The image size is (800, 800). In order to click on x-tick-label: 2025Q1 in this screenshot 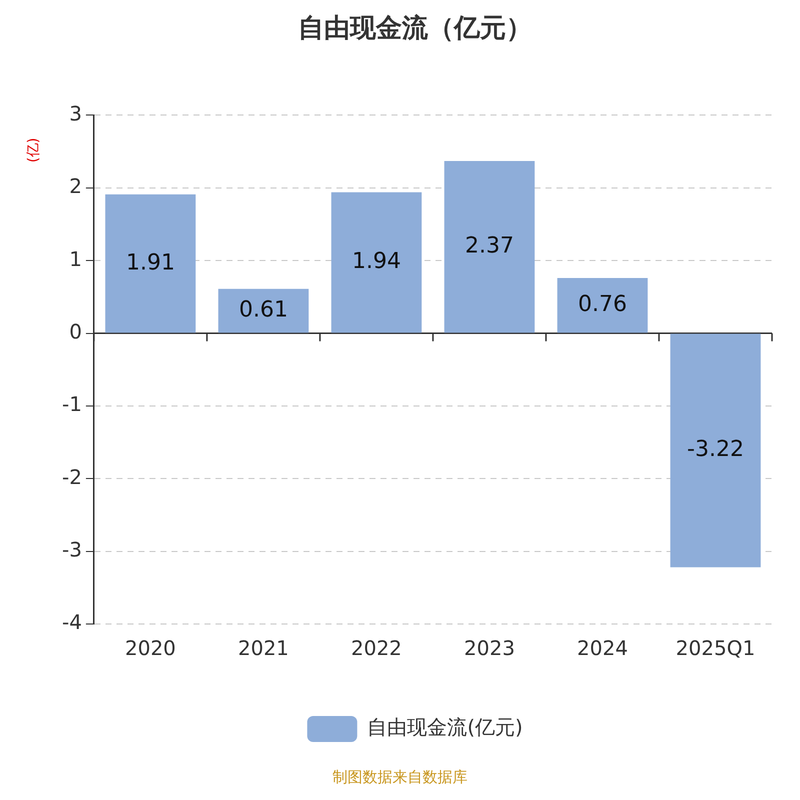, I will do `click(716, 648)`.